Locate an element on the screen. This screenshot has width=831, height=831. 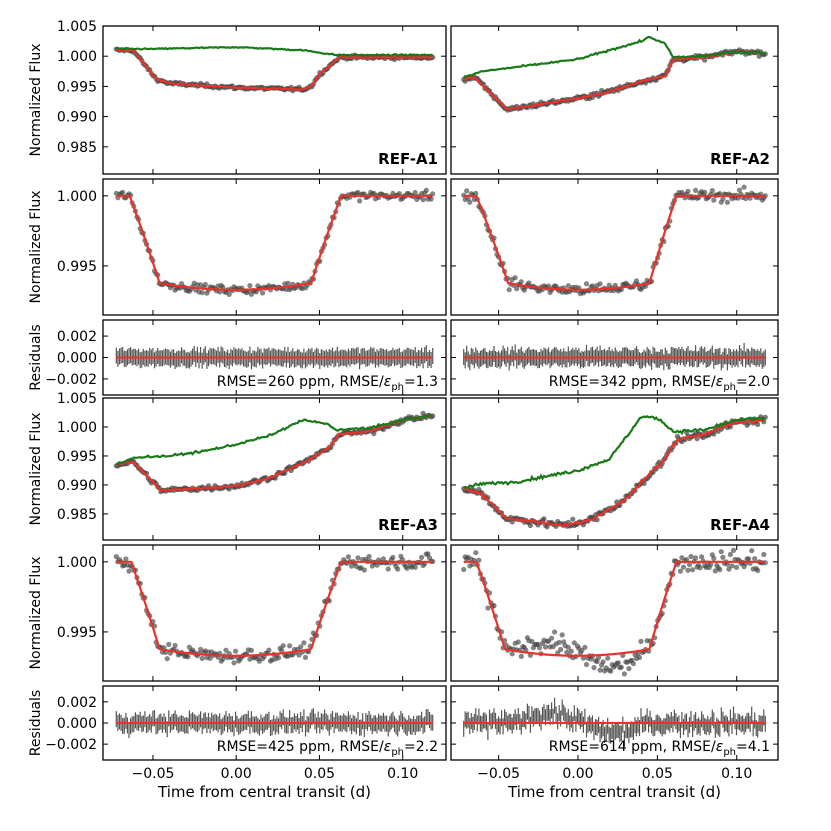
rmse-suffix: =2.2 is located at coordinates (421, 747).